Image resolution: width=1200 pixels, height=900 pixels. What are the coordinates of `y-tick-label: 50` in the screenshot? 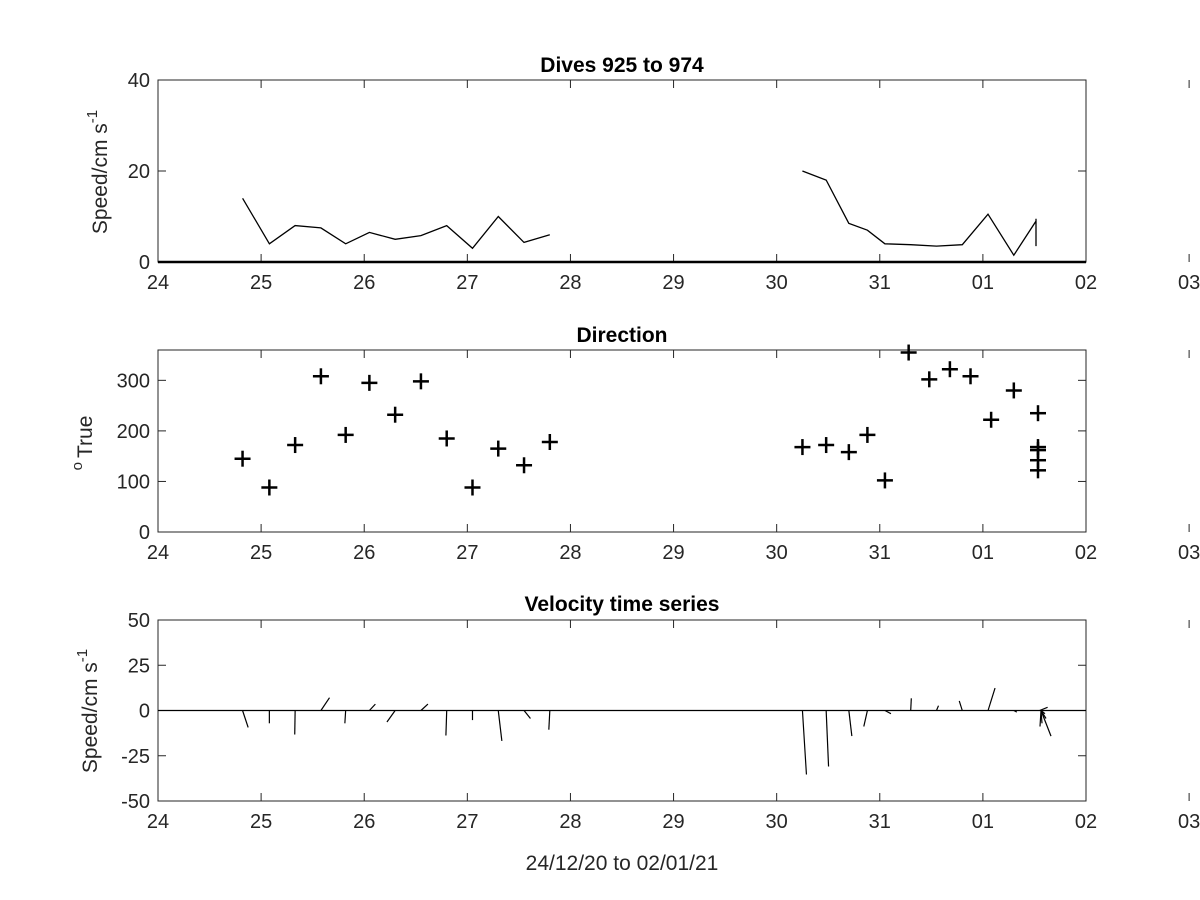 It's located at (139, 621).